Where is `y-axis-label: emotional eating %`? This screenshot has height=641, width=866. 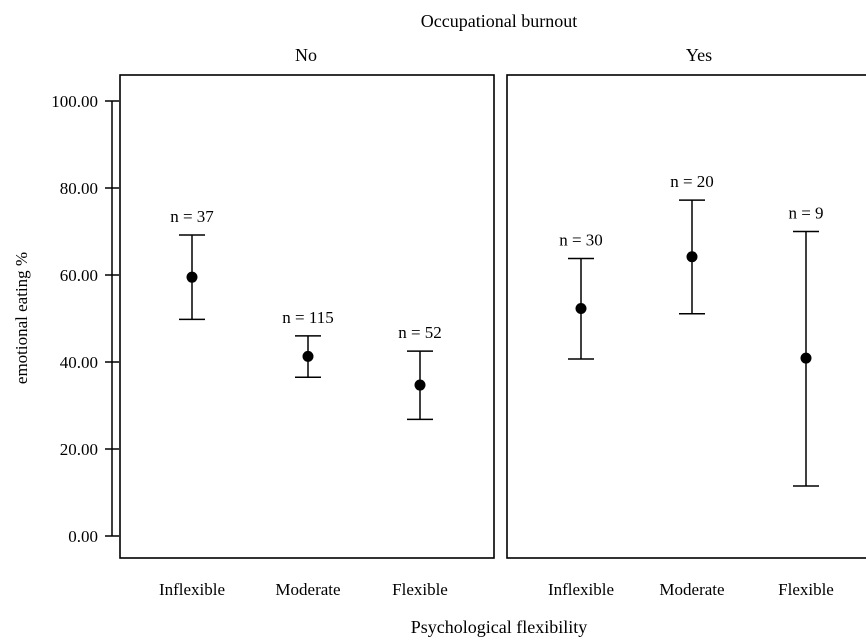
y-axis-label: emotional eating % is located at coordinates (21, 318).